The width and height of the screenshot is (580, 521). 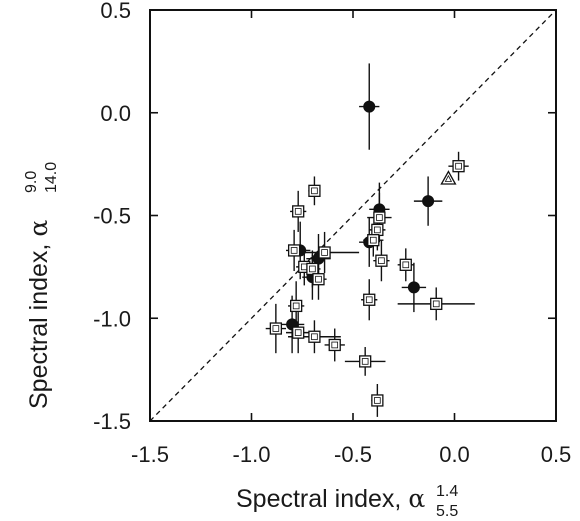 I want to click on x-tick-label: -0.5, so click(x=353, y=454).